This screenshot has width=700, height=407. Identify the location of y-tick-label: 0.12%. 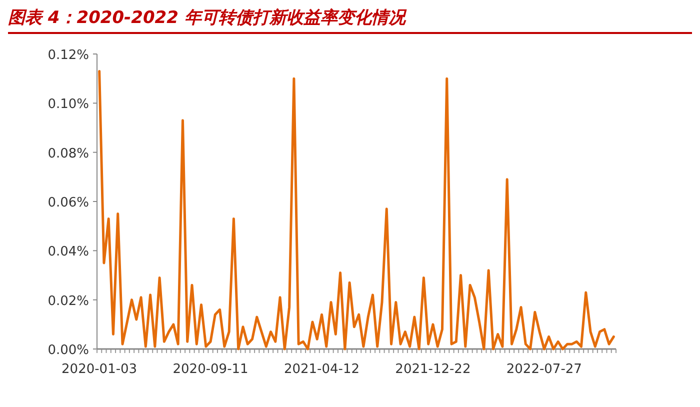
(68, 55).